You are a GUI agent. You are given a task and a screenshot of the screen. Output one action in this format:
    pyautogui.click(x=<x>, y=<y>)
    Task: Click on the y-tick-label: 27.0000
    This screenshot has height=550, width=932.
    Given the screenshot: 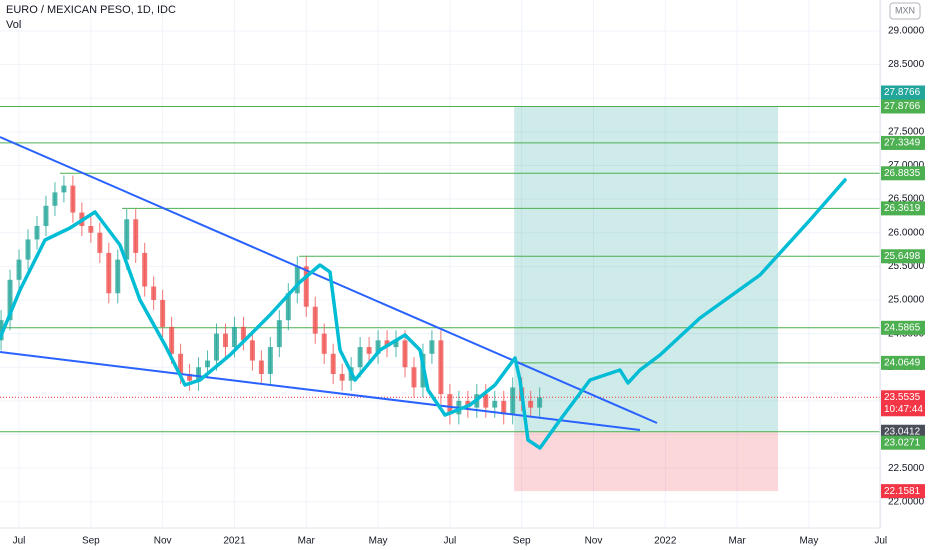 What is the action you would take?
    pyautogui.click(x=906, y=165)
    